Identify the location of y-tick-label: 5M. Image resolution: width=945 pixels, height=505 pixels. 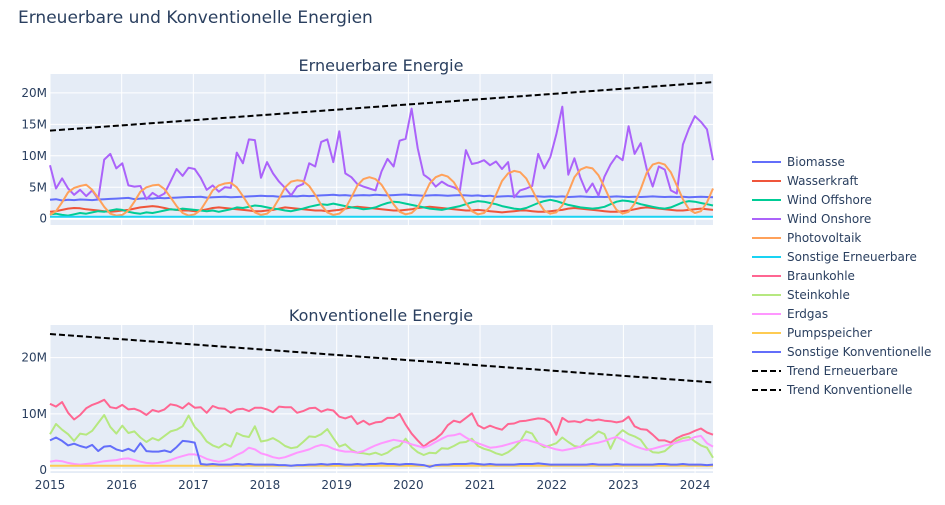
(38, 187).